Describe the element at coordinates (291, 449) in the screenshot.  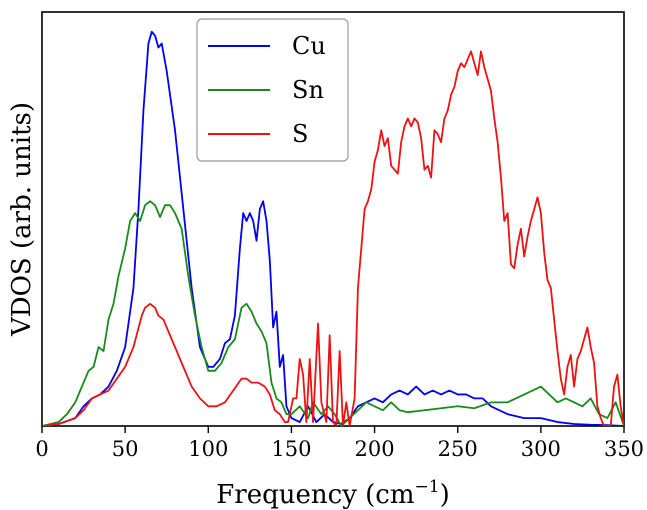
I see `x-tick-label: 150` at that location.